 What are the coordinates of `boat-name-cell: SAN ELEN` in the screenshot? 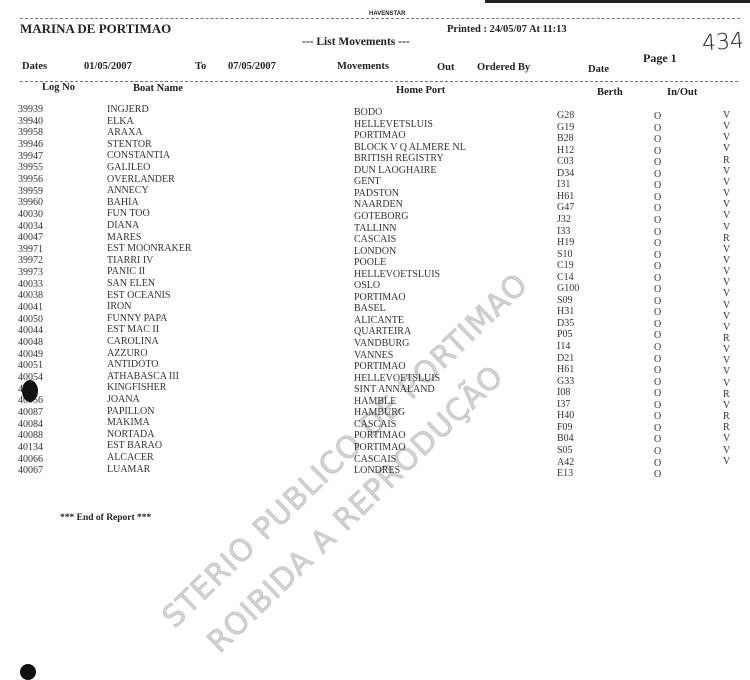 It's located at (131, 283).